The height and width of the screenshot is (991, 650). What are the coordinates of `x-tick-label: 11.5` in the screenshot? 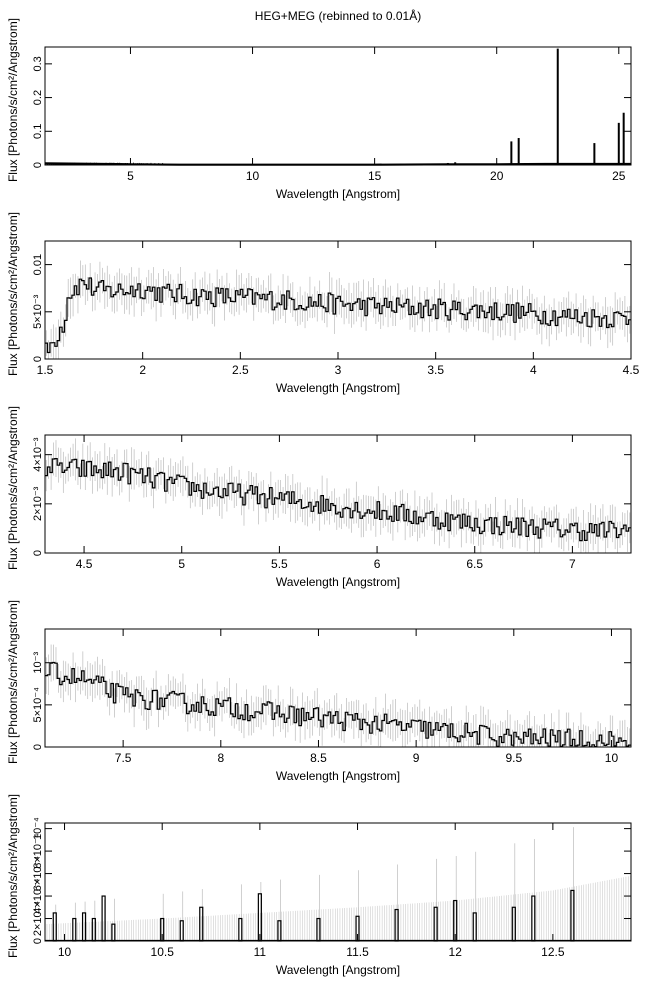 It's located at (357, 952).